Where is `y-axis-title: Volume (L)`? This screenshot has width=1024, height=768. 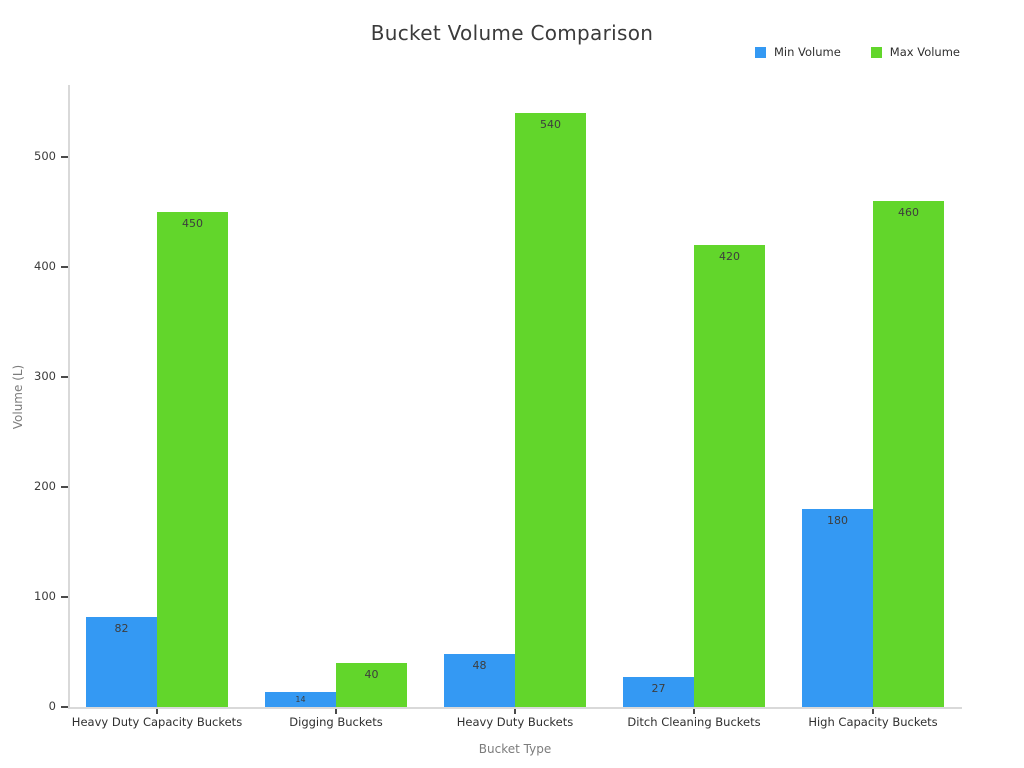 y-axis-title: Volume (L) is located at coordinates (18, 397).